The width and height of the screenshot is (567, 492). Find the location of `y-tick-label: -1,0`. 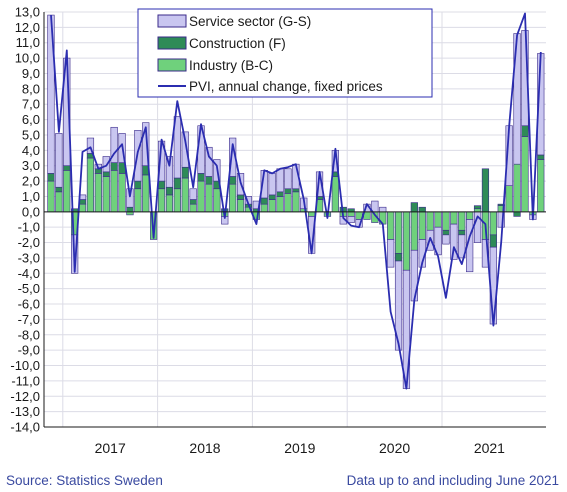

y-tick-label: -1,0 is located at coordinates (29, 227).